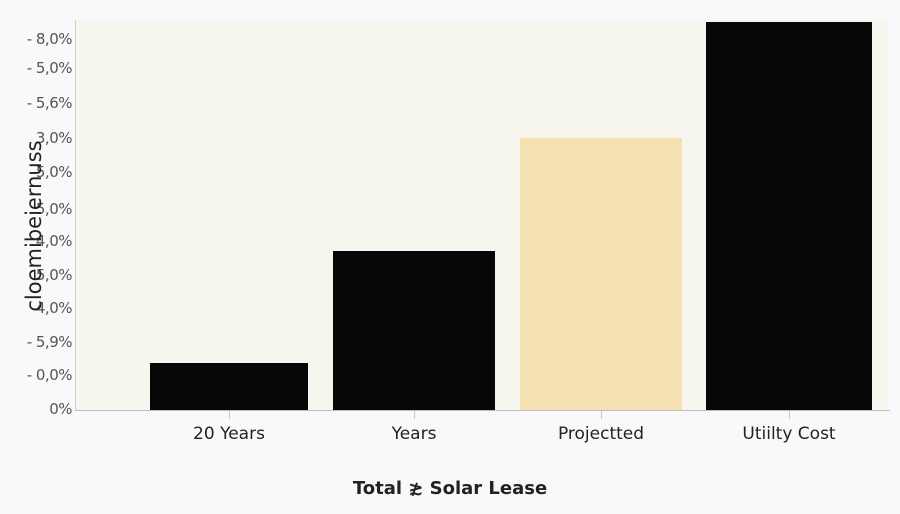  Describe the element at coordinates (60, 409) in the screenshot. I see `y-tick-label: 0%` at that location.